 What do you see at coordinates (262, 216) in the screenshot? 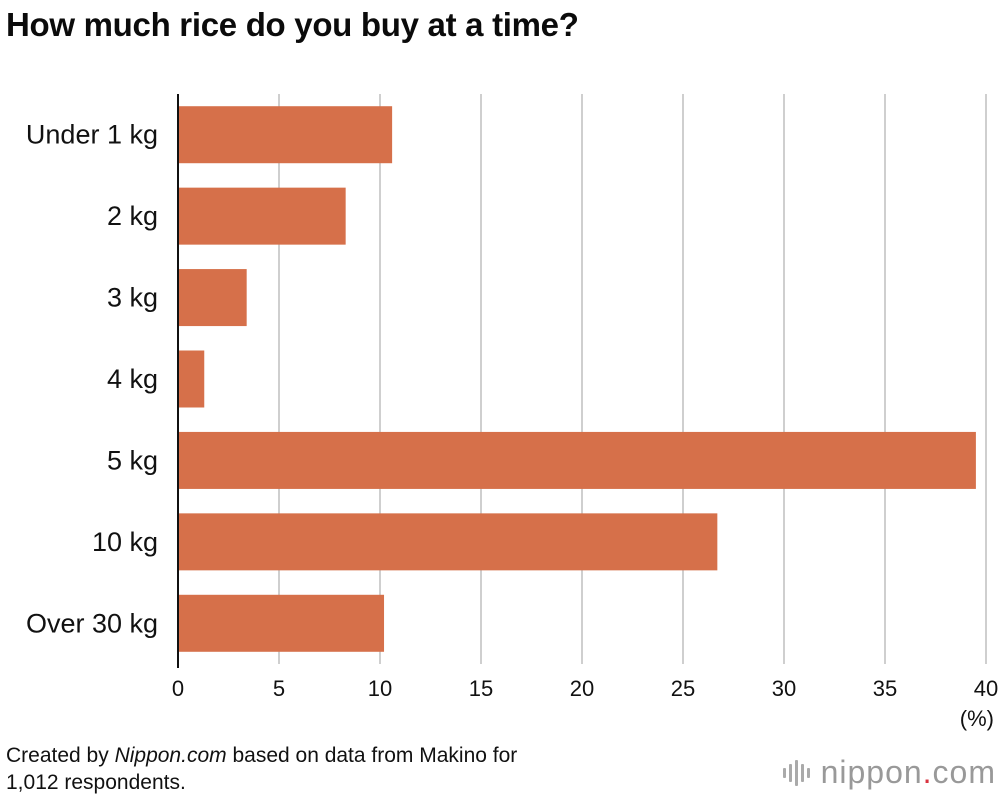
I see `bar-2-kg` at bounding box center [262, 216].